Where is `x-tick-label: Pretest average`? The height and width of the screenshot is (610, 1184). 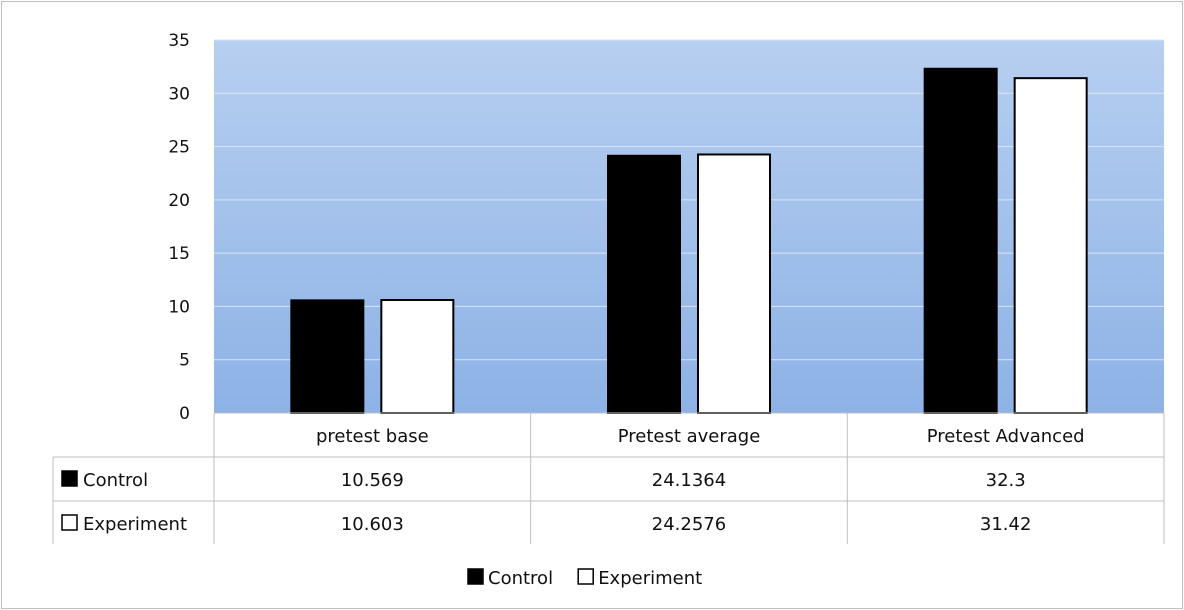 x-tick-label: Pretest average is located at coordinates (689, 436).